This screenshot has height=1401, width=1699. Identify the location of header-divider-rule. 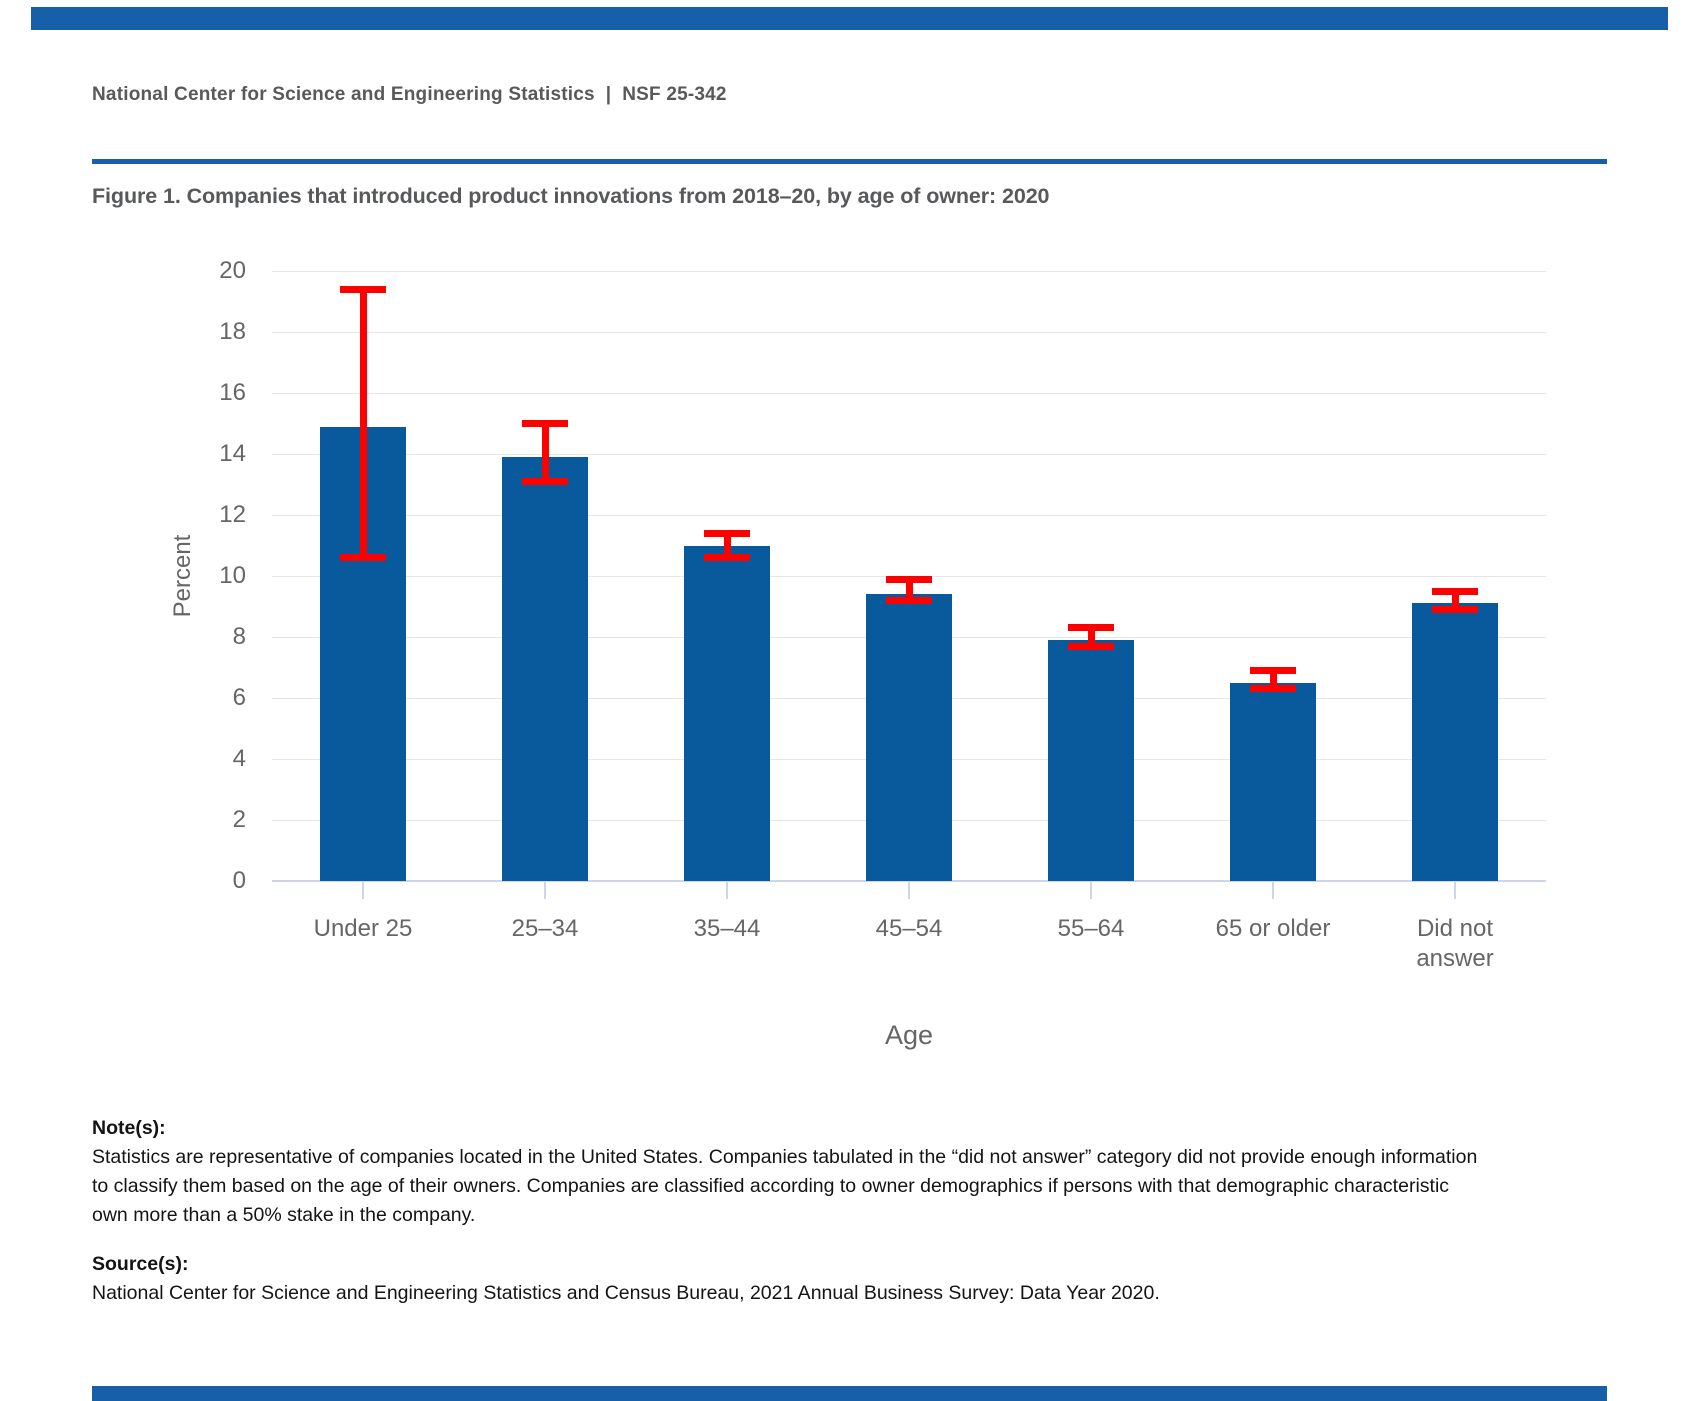
(849, 161).